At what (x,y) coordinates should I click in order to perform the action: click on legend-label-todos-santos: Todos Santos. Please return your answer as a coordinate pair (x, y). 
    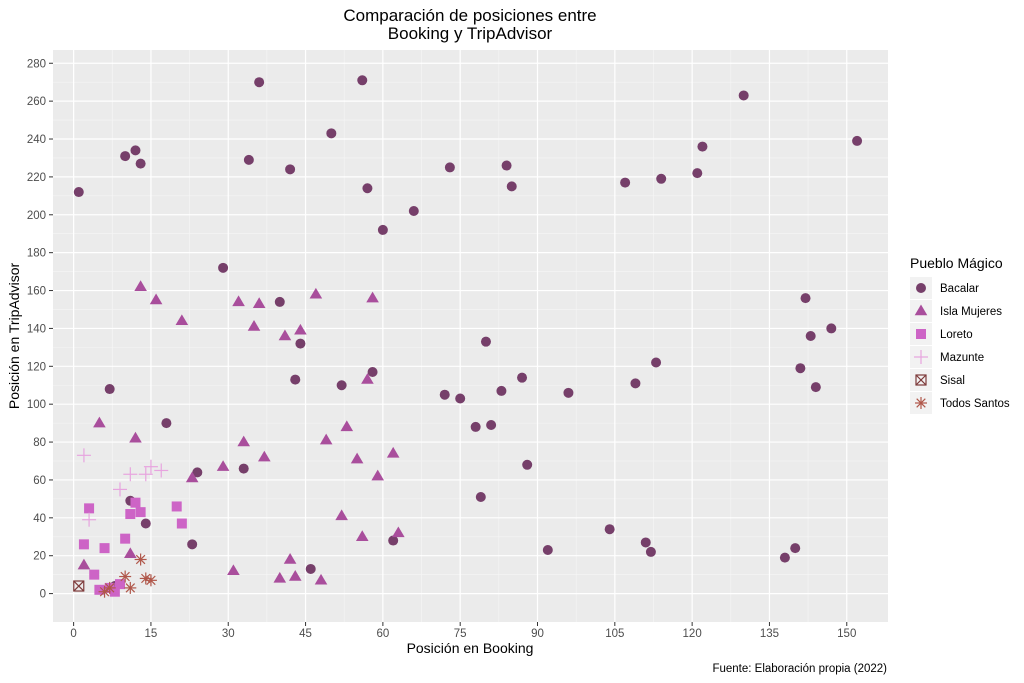
    Looking at the image, I should click on (975, 404).